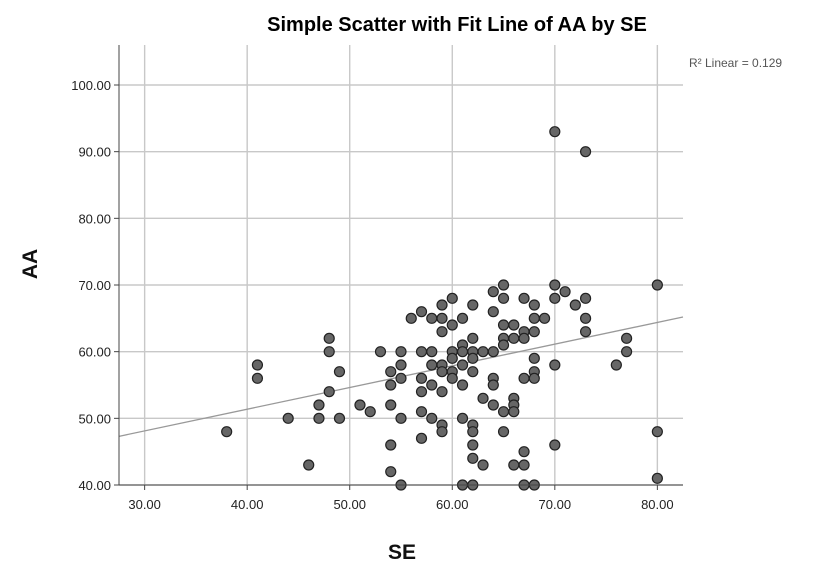 The height and width of the screenshot is (564, 818). I want to click on y-tick-label: 80.00, so click(94, 218).